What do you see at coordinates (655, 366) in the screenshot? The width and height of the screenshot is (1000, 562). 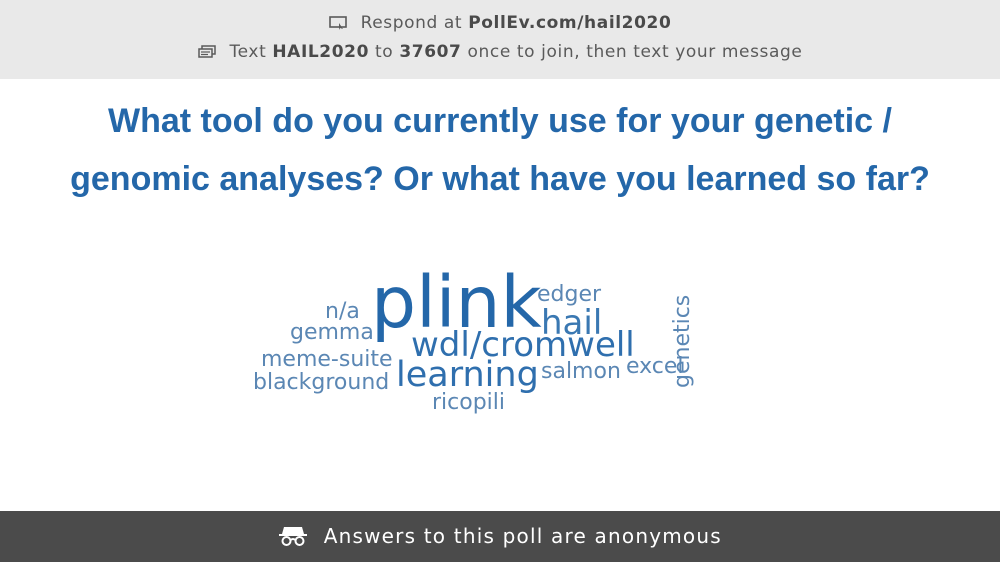 I see `word-excel: excel` at bounding box center [655, 366].